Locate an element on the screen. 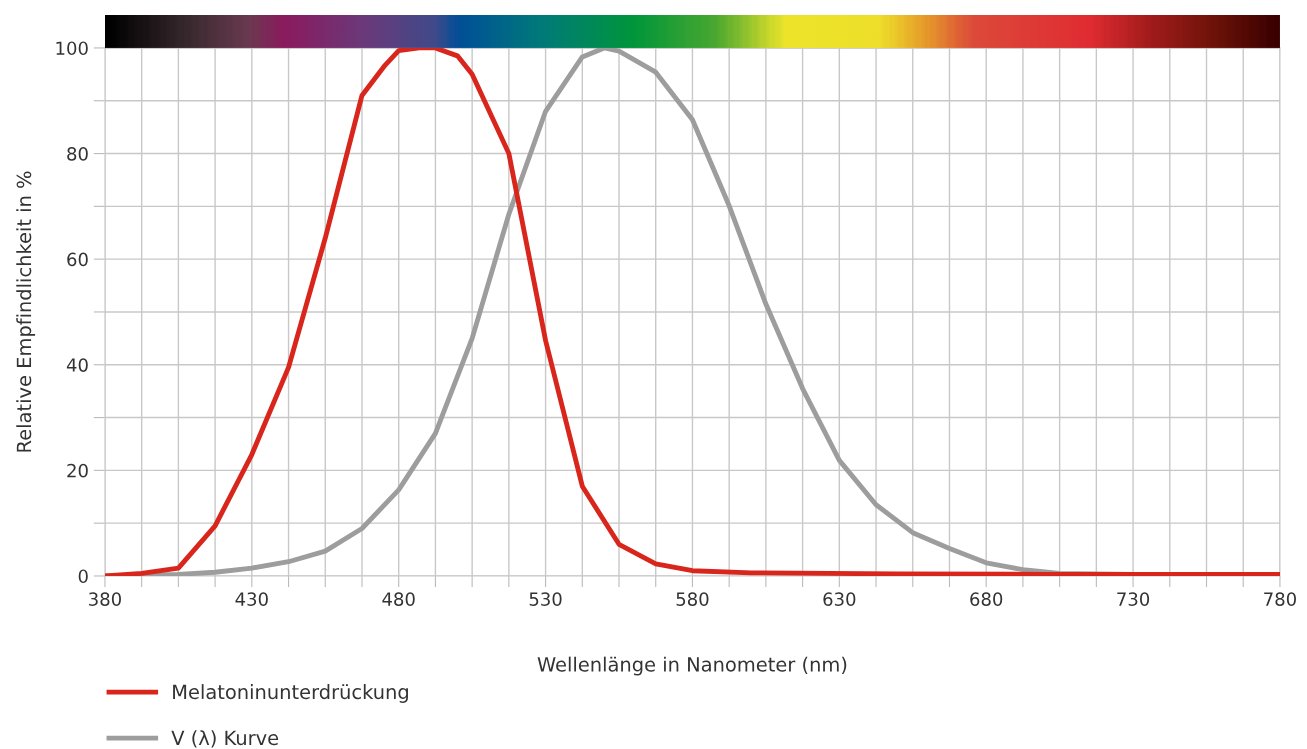 This screenshot has height=749, width=1307. x-tick-label: 580 is located at coordinates (692, 599).